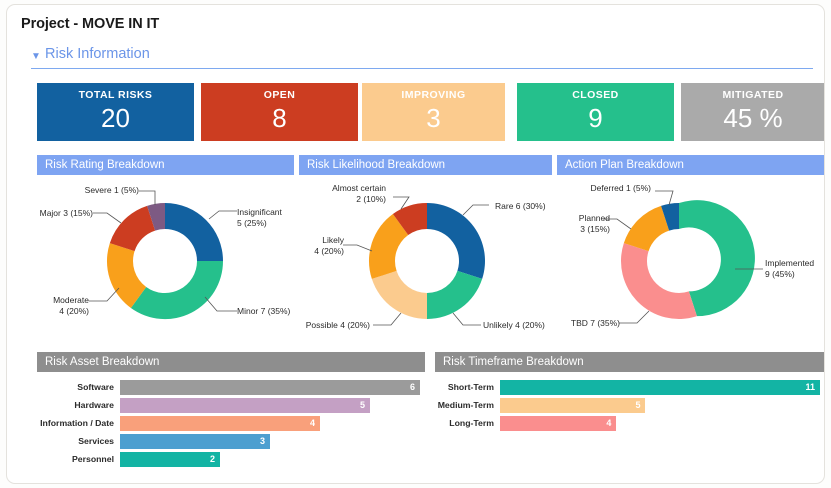 This screenshot has height=488, width=831. I want to click on panel-risk-rating: Risk Rating Breakdown, so click(165, 245).